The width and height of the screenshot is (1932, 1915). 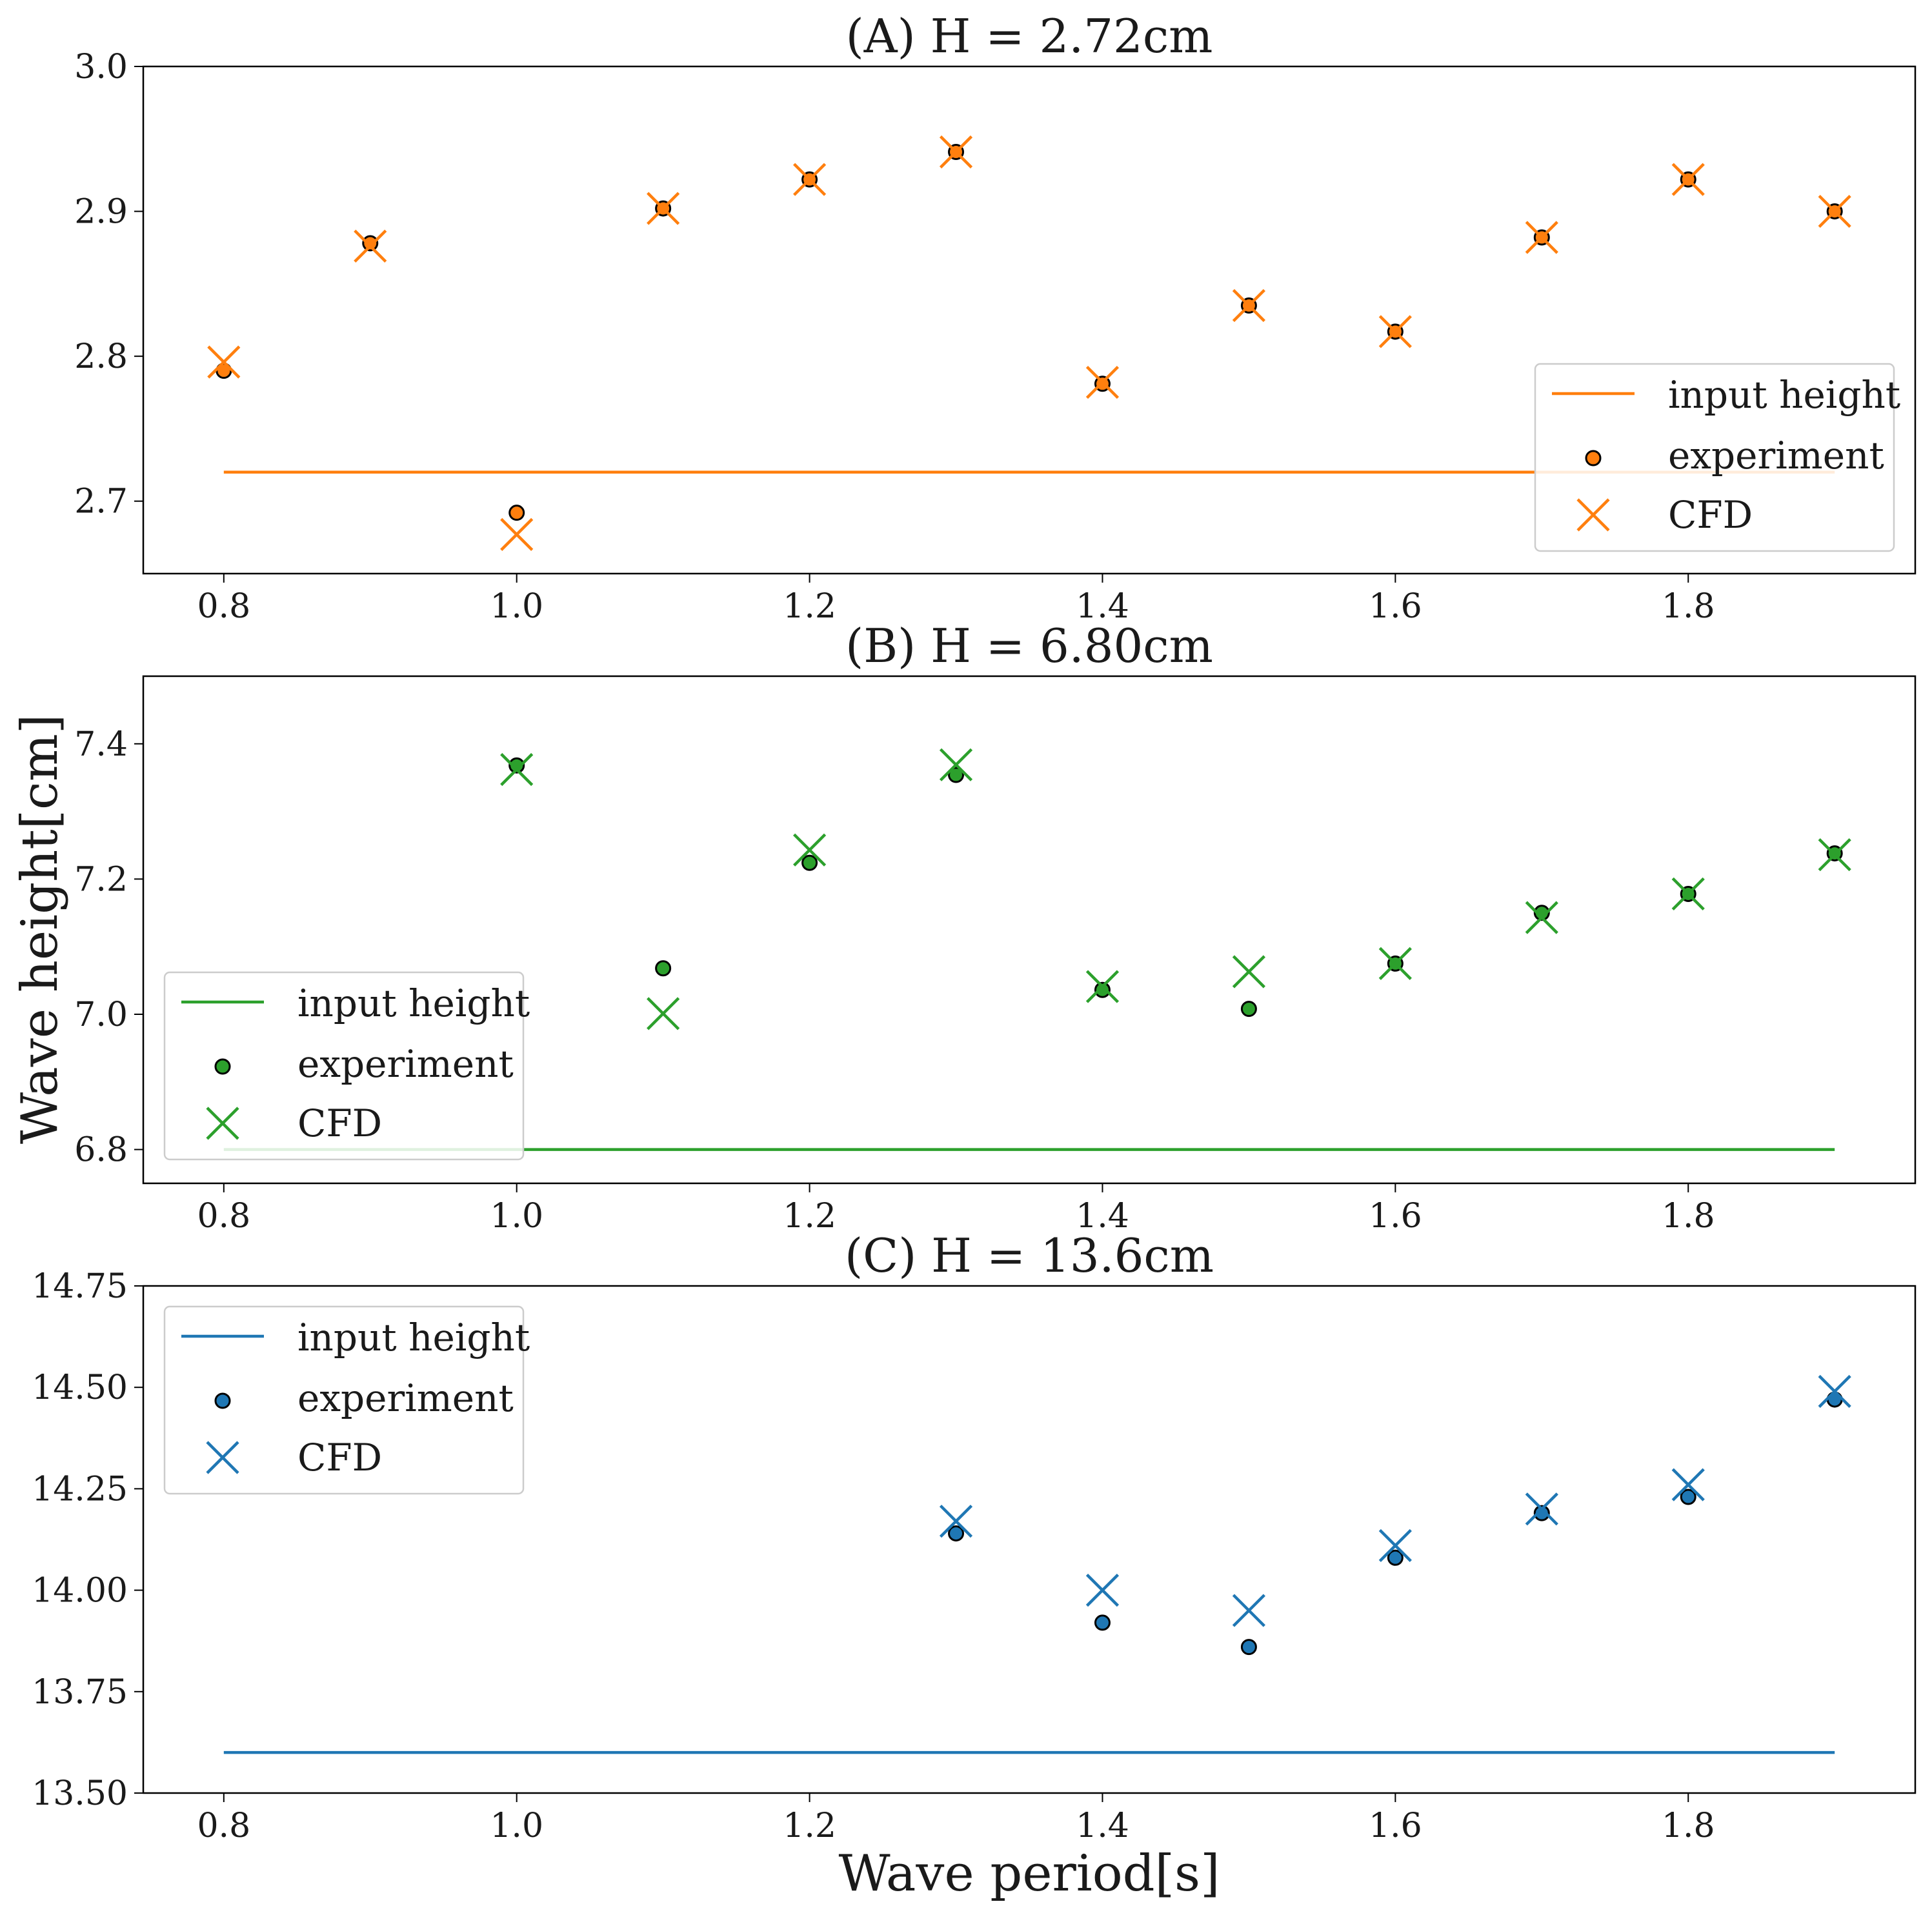 What do you see at coordinates (516, 1826) in the screenshot?
I see `panel-c-x-tick-label: 1.0` at bounding box center [516, 1826].